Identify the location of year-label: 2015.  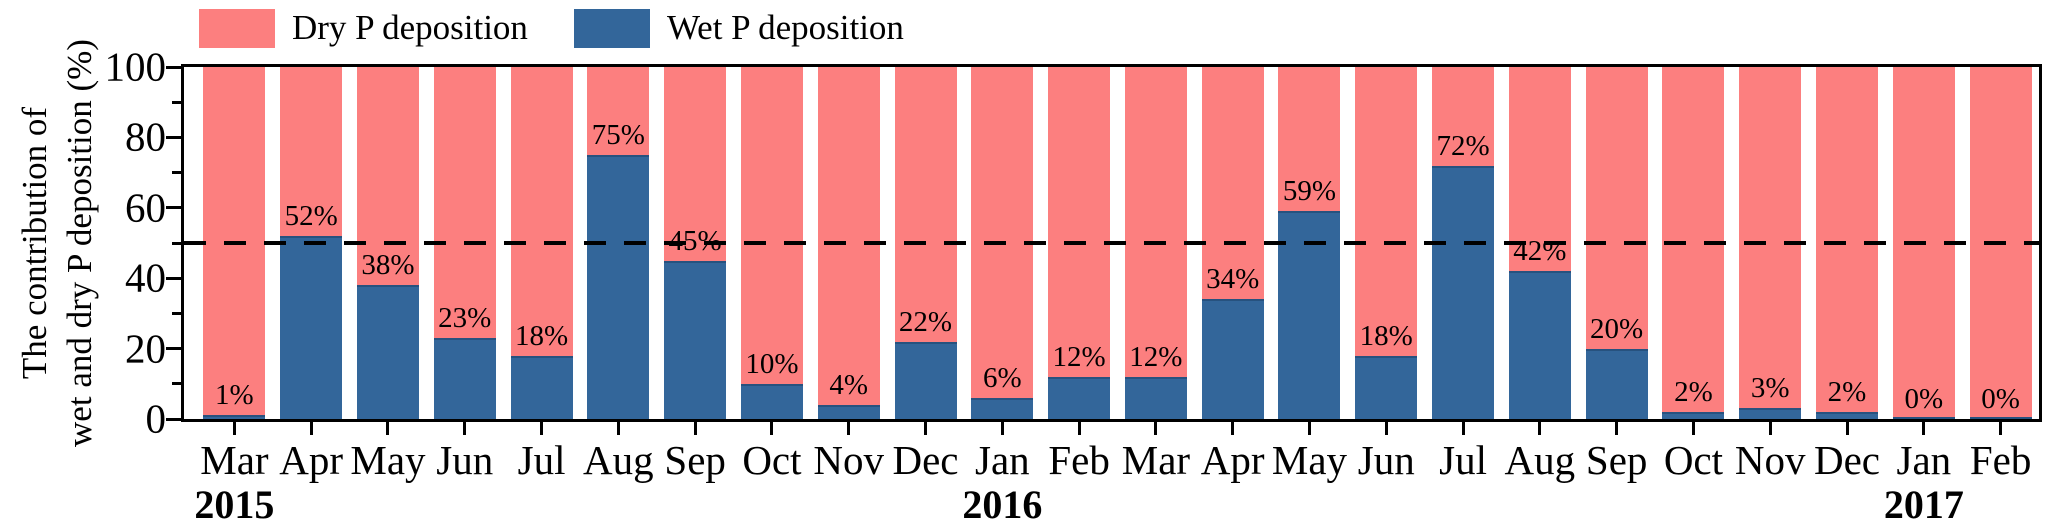
(234, 504).